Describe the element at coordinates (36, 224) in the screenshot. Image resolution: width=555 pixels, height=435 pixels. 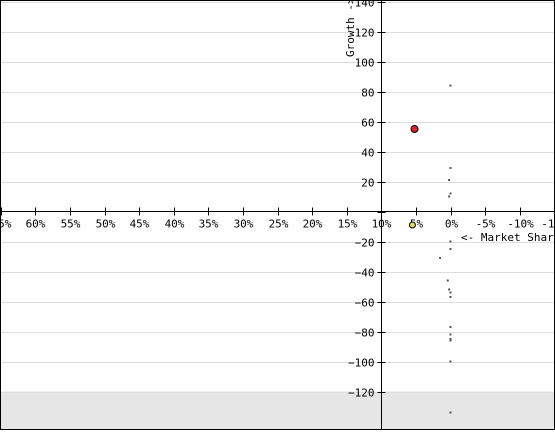
I see `x-tick-label: 60%` at that location.